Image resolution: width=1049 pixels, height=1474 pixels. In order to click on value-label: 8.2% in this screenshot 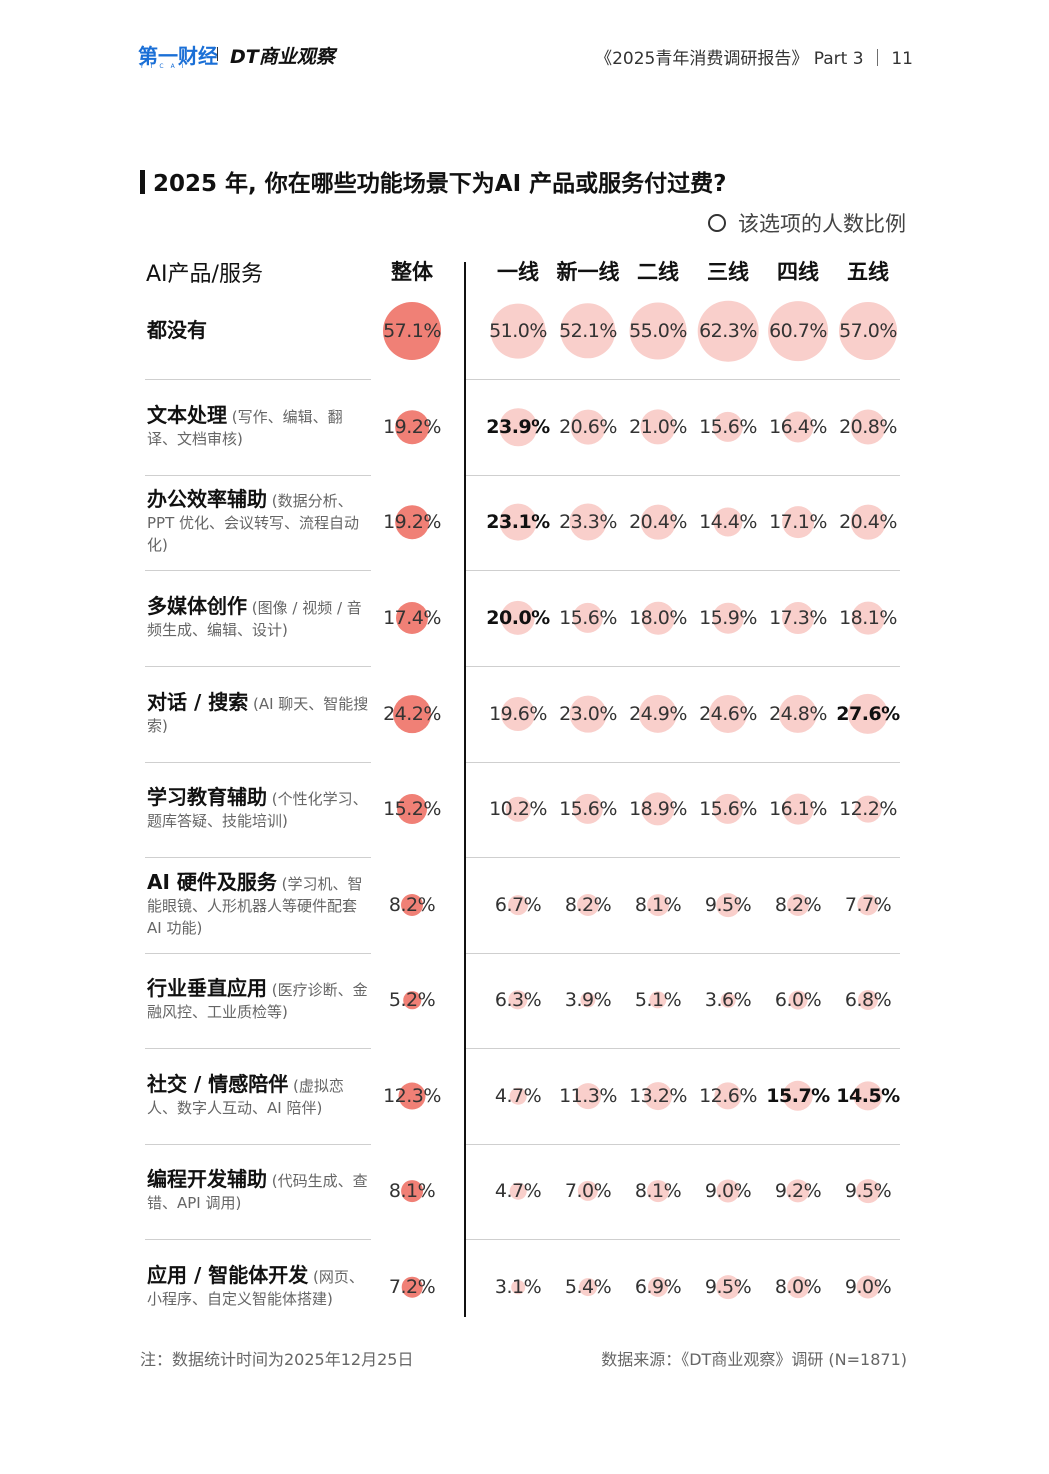, I will do `click(412, 905)`.